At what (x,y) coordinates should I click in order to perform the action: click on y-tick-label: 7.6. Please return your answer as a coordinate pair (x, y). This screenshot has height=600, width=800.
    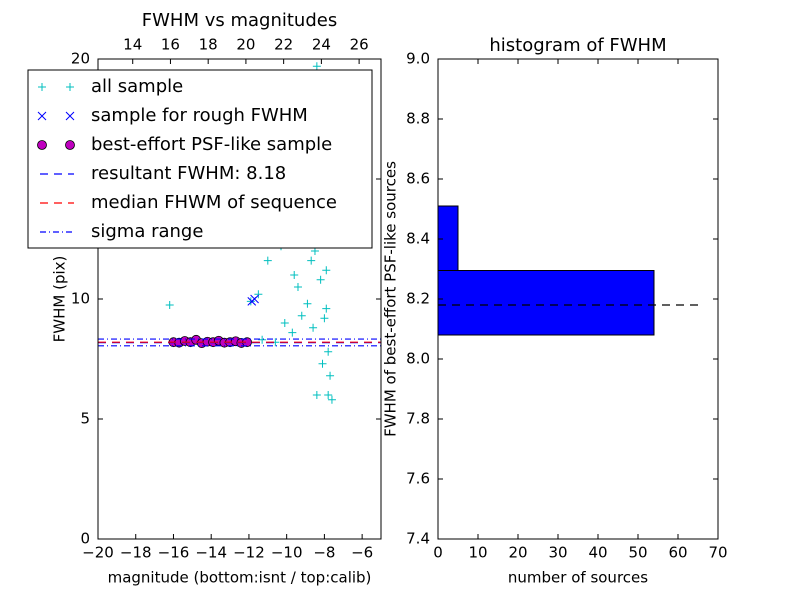
    Looking at the image, I should click on (418, 479).